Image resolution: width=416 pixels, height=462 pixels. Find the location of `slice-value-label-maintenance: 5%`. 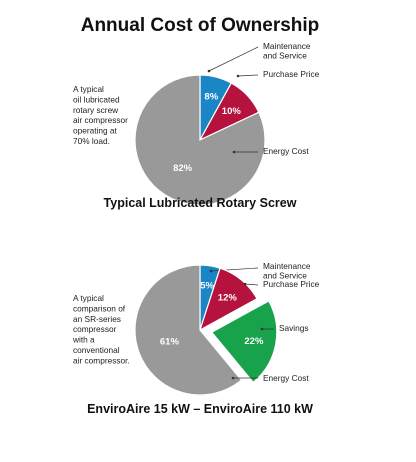

slice-value-label-maintenance: 5% is located at coordinates (207, 286).